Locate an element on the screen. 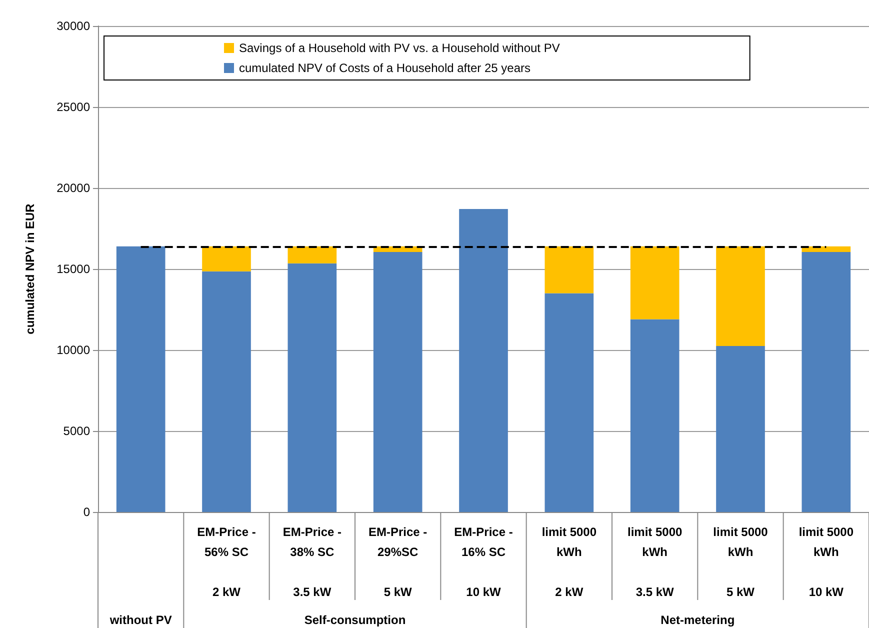  y-axis-title: cumulated NPV in EUR is located at coordinates (30, 268).